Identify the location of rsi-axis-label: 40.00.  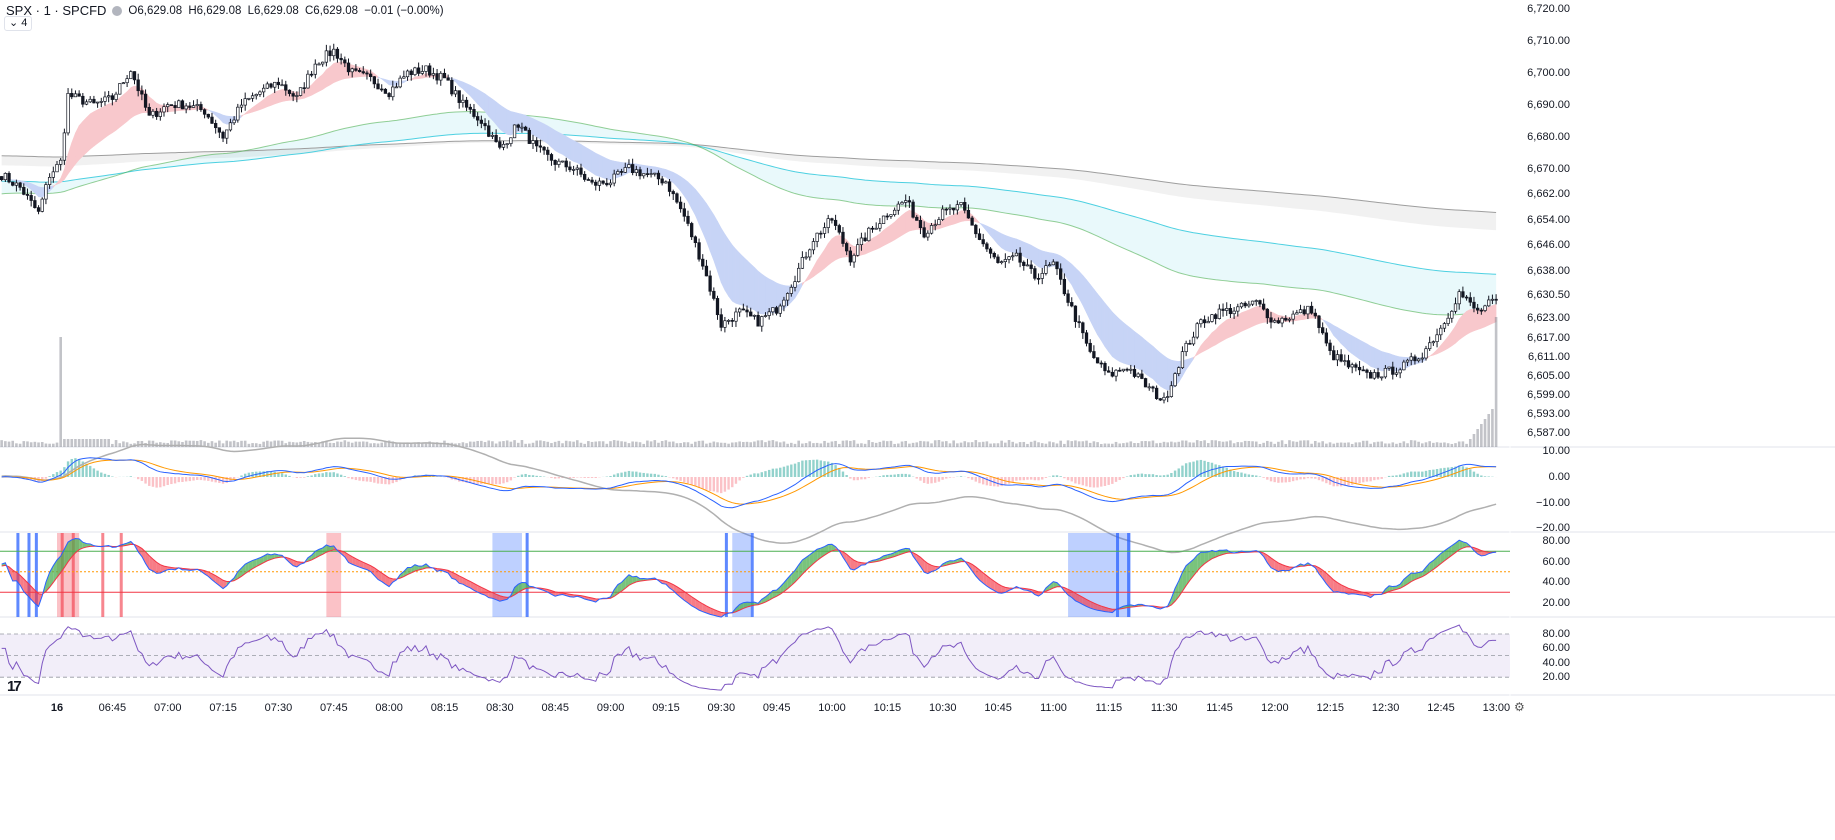
(1556, 662).